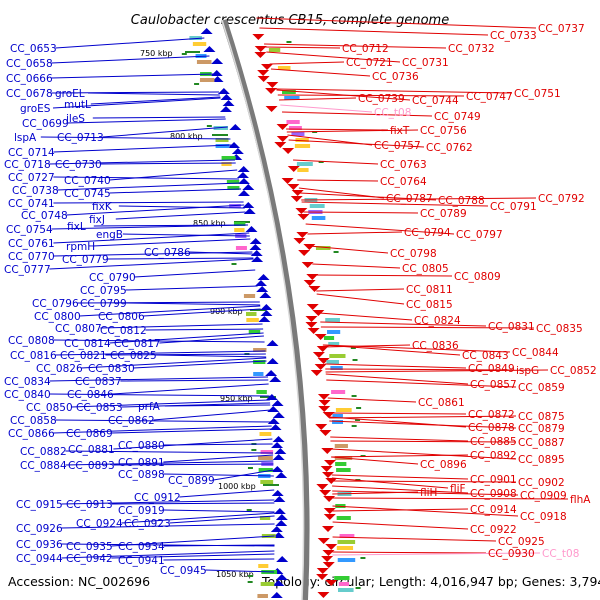  Describe the element at coordinates (31, 204) in the screenshot. I see `gene-label: CC_0741` at that location.